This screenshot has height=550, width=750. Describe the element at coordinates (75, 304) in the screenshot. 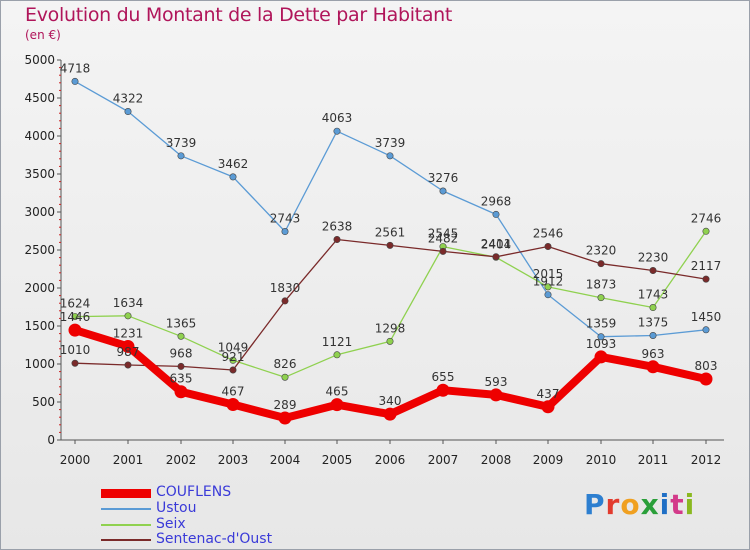

I see `data-label: 1624` at that location.